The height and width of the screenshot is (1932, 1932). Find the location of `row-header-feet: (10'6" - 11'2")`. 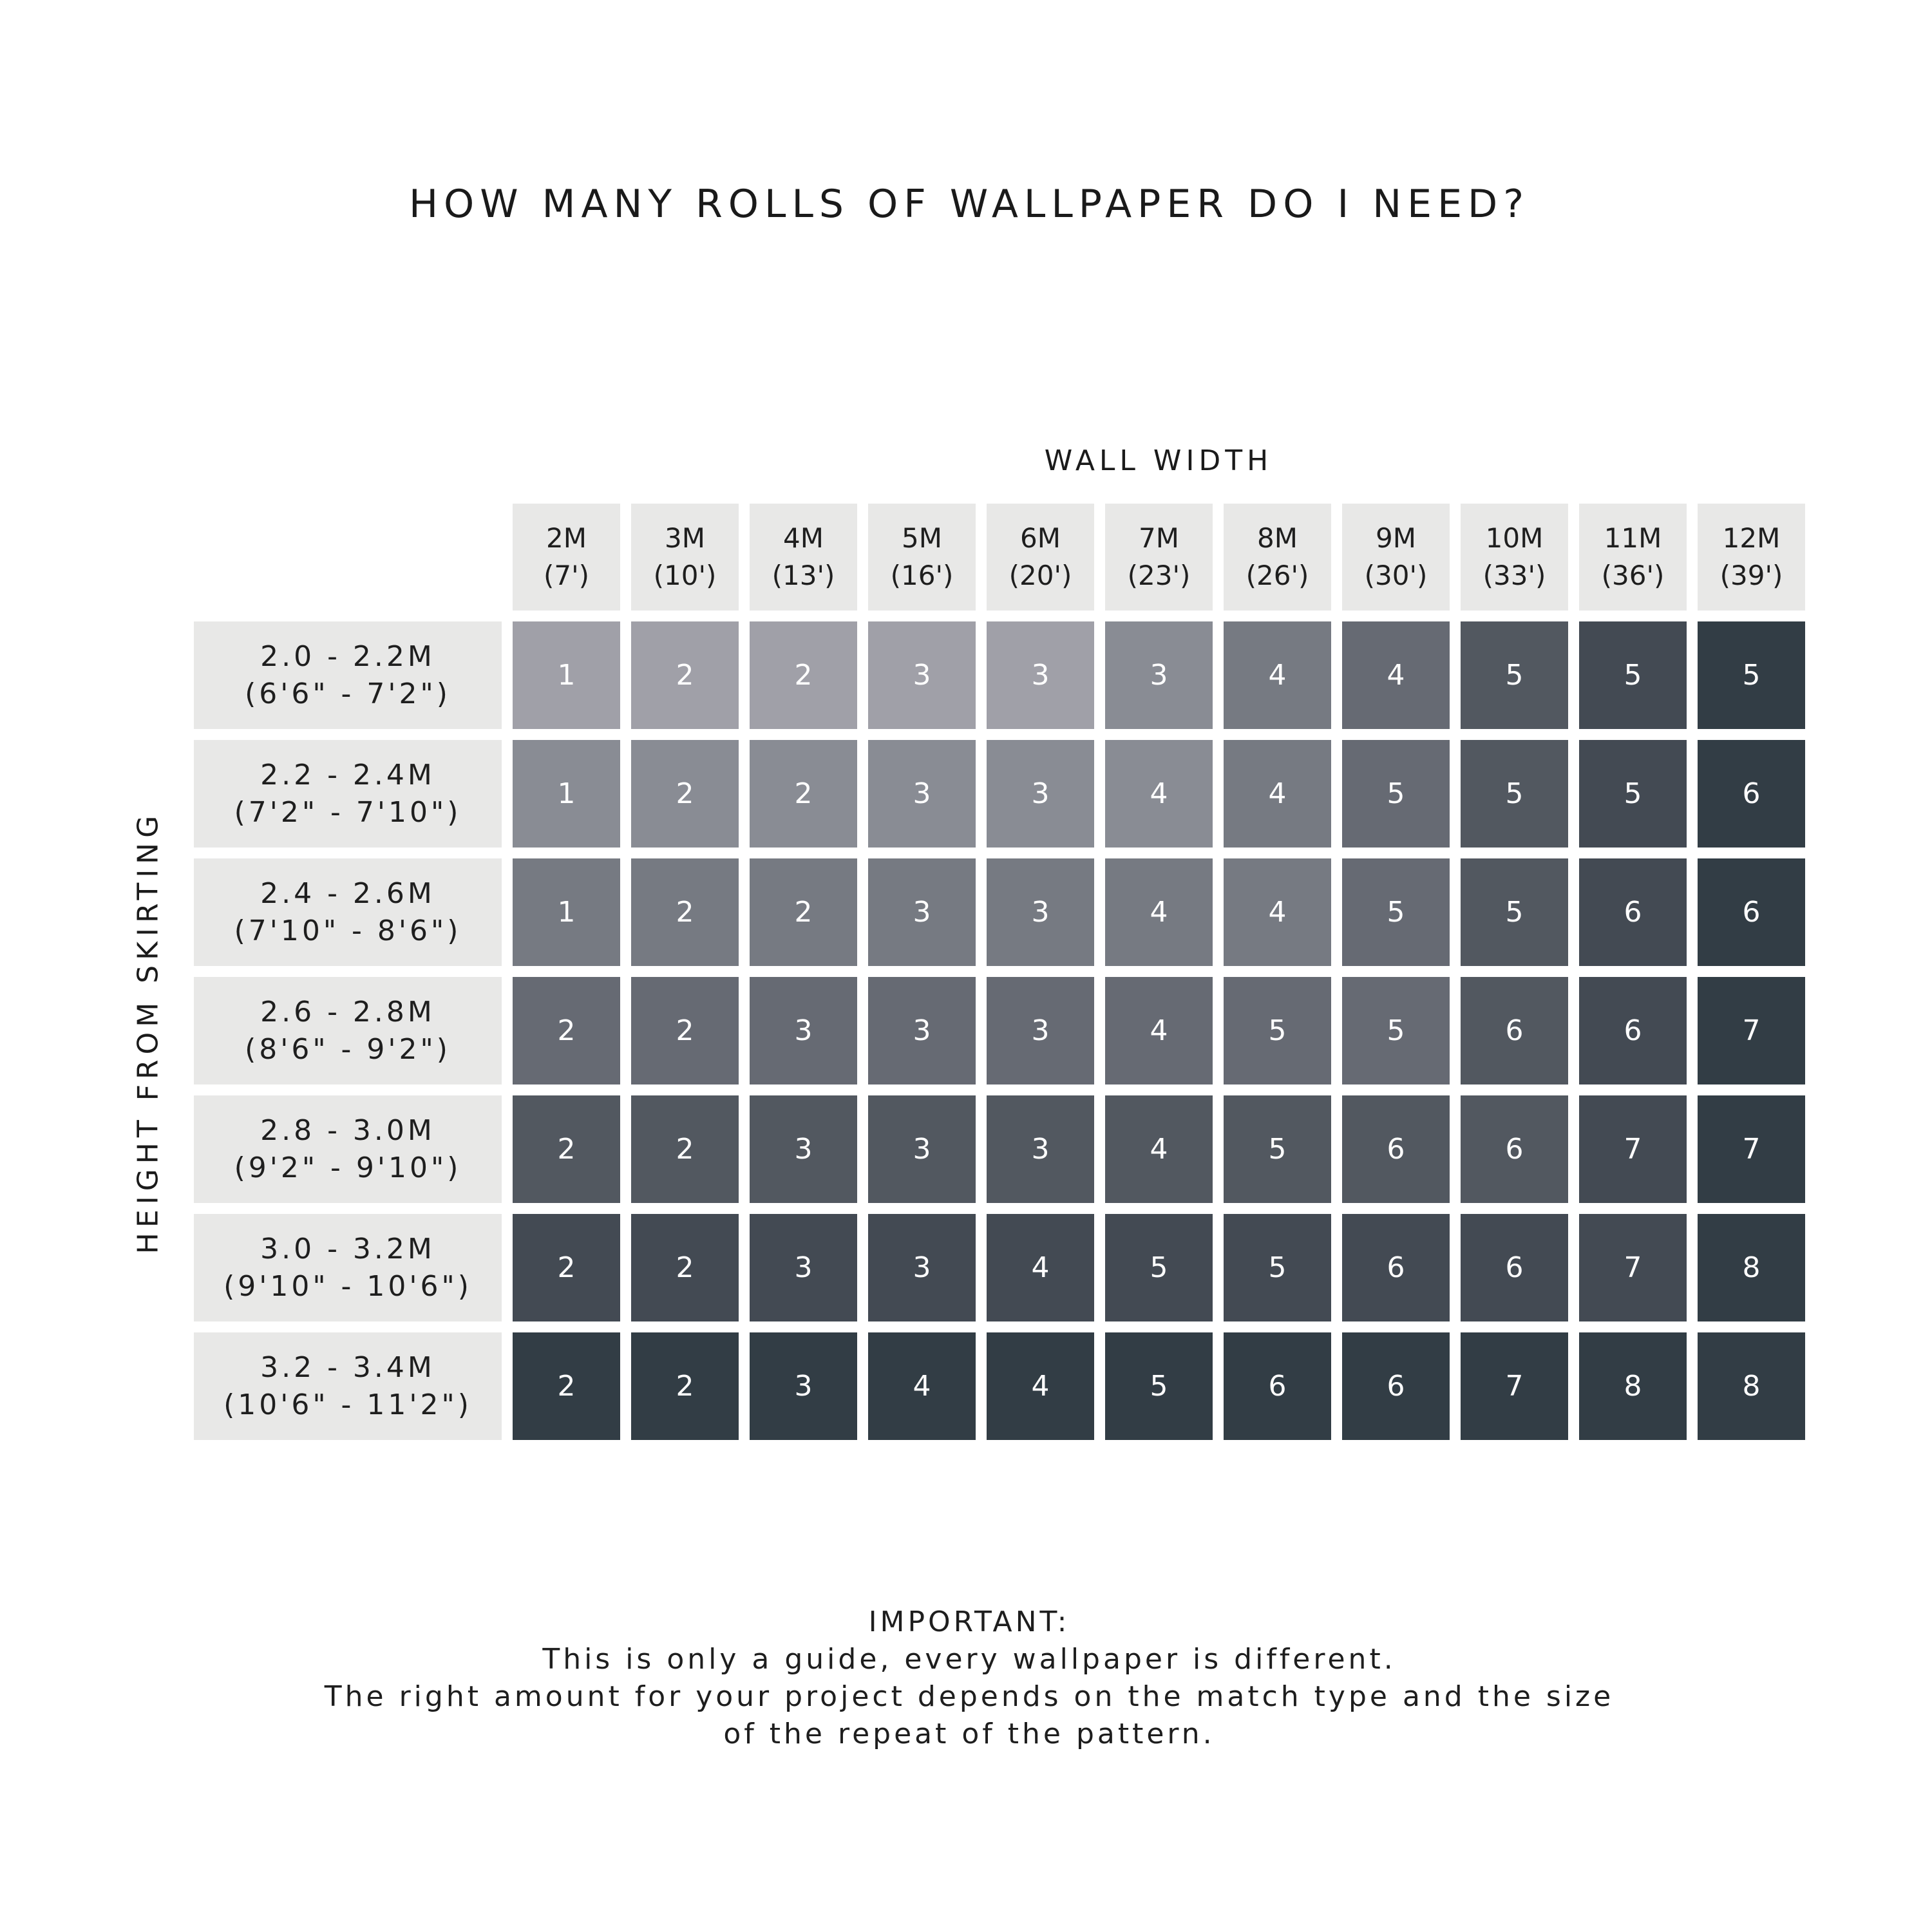

row-header-feet: (10'6" - 11'2") is located at coordinates (348, 1405).